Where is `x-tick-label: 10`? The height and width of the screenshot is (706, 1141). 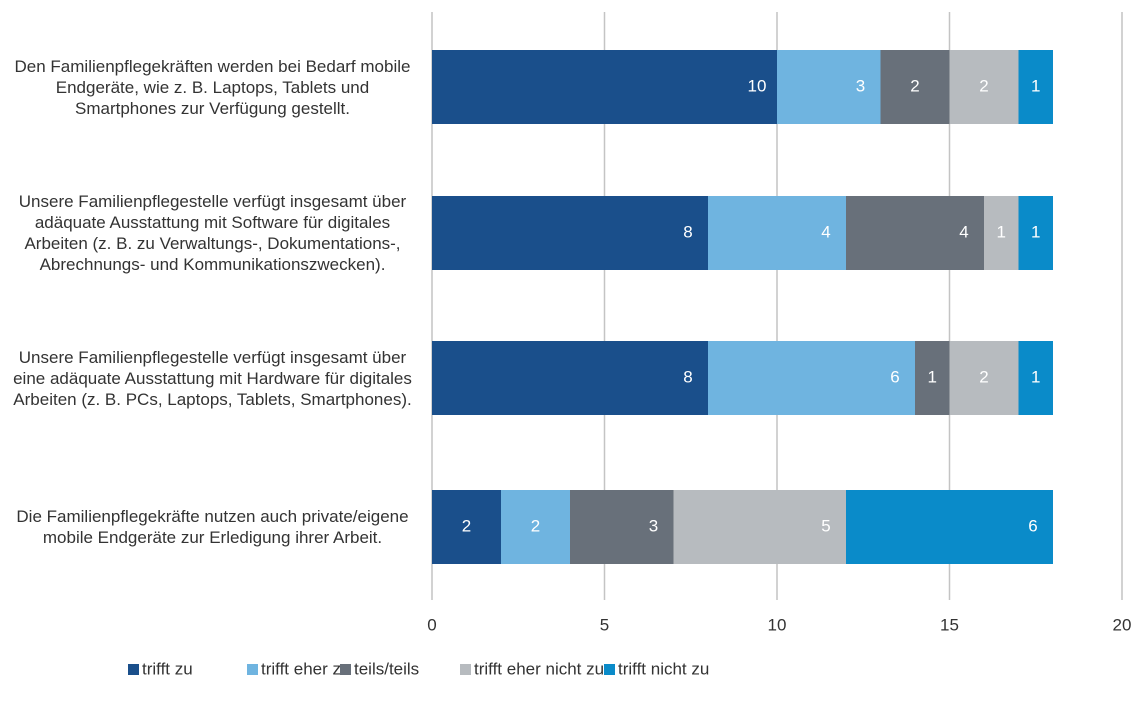 x-tick-label: 10 is located at coordinates (777, 624).